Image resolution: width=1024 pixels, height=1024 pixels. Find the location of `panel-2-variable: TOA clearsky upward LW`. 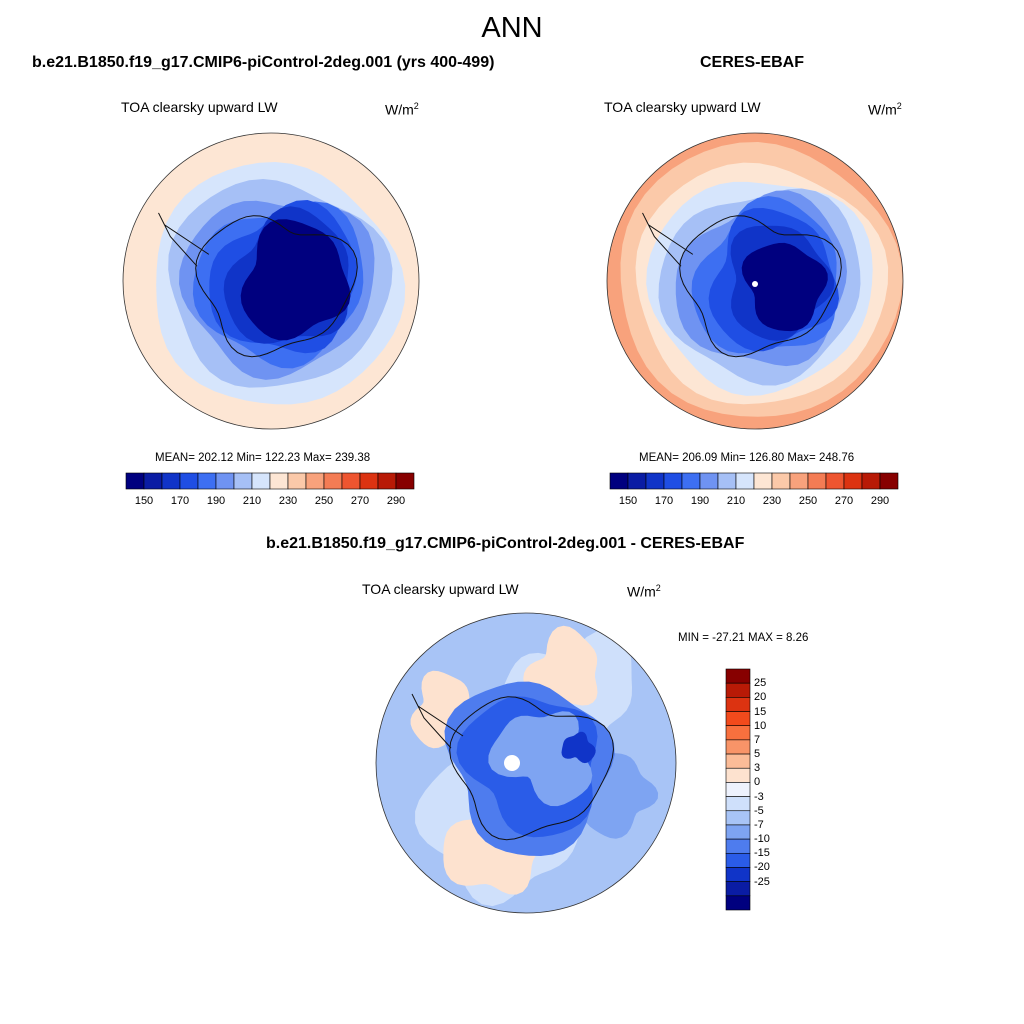

panel-2-variable: TOA clearsky upward LW is located at coordinates (682, 107).